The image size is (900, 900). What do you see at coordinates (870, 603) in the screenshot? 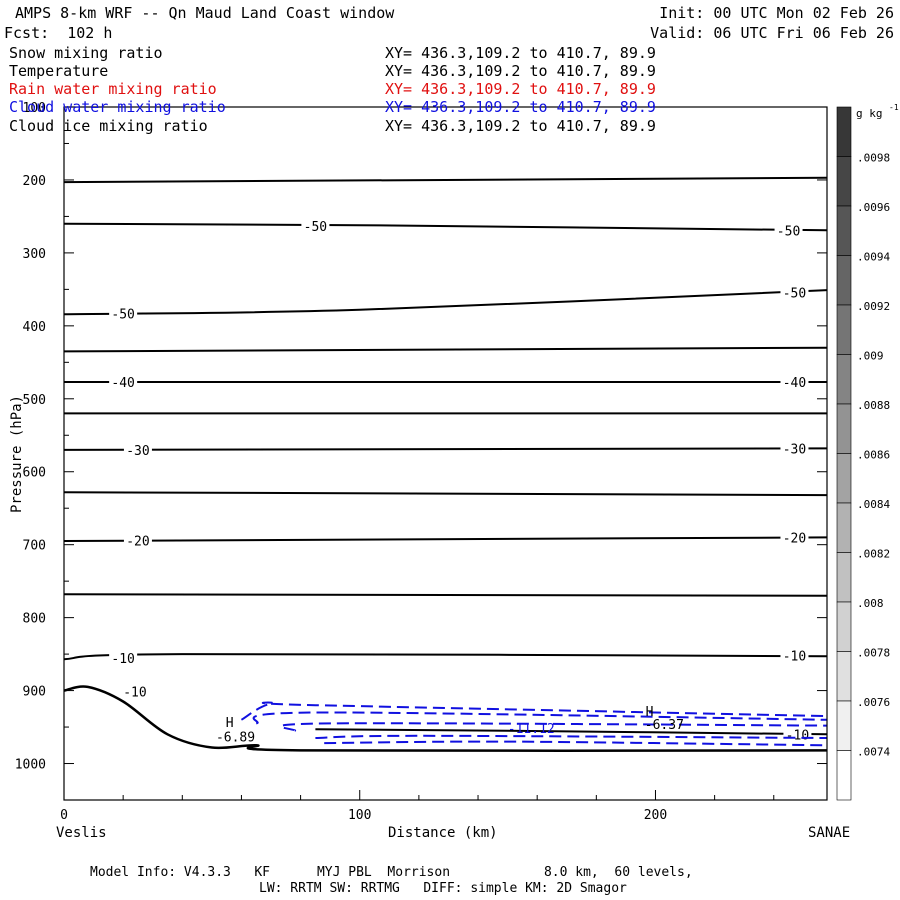
I see `colorbar-tick-label: .008` at bounding box center [870, 603].